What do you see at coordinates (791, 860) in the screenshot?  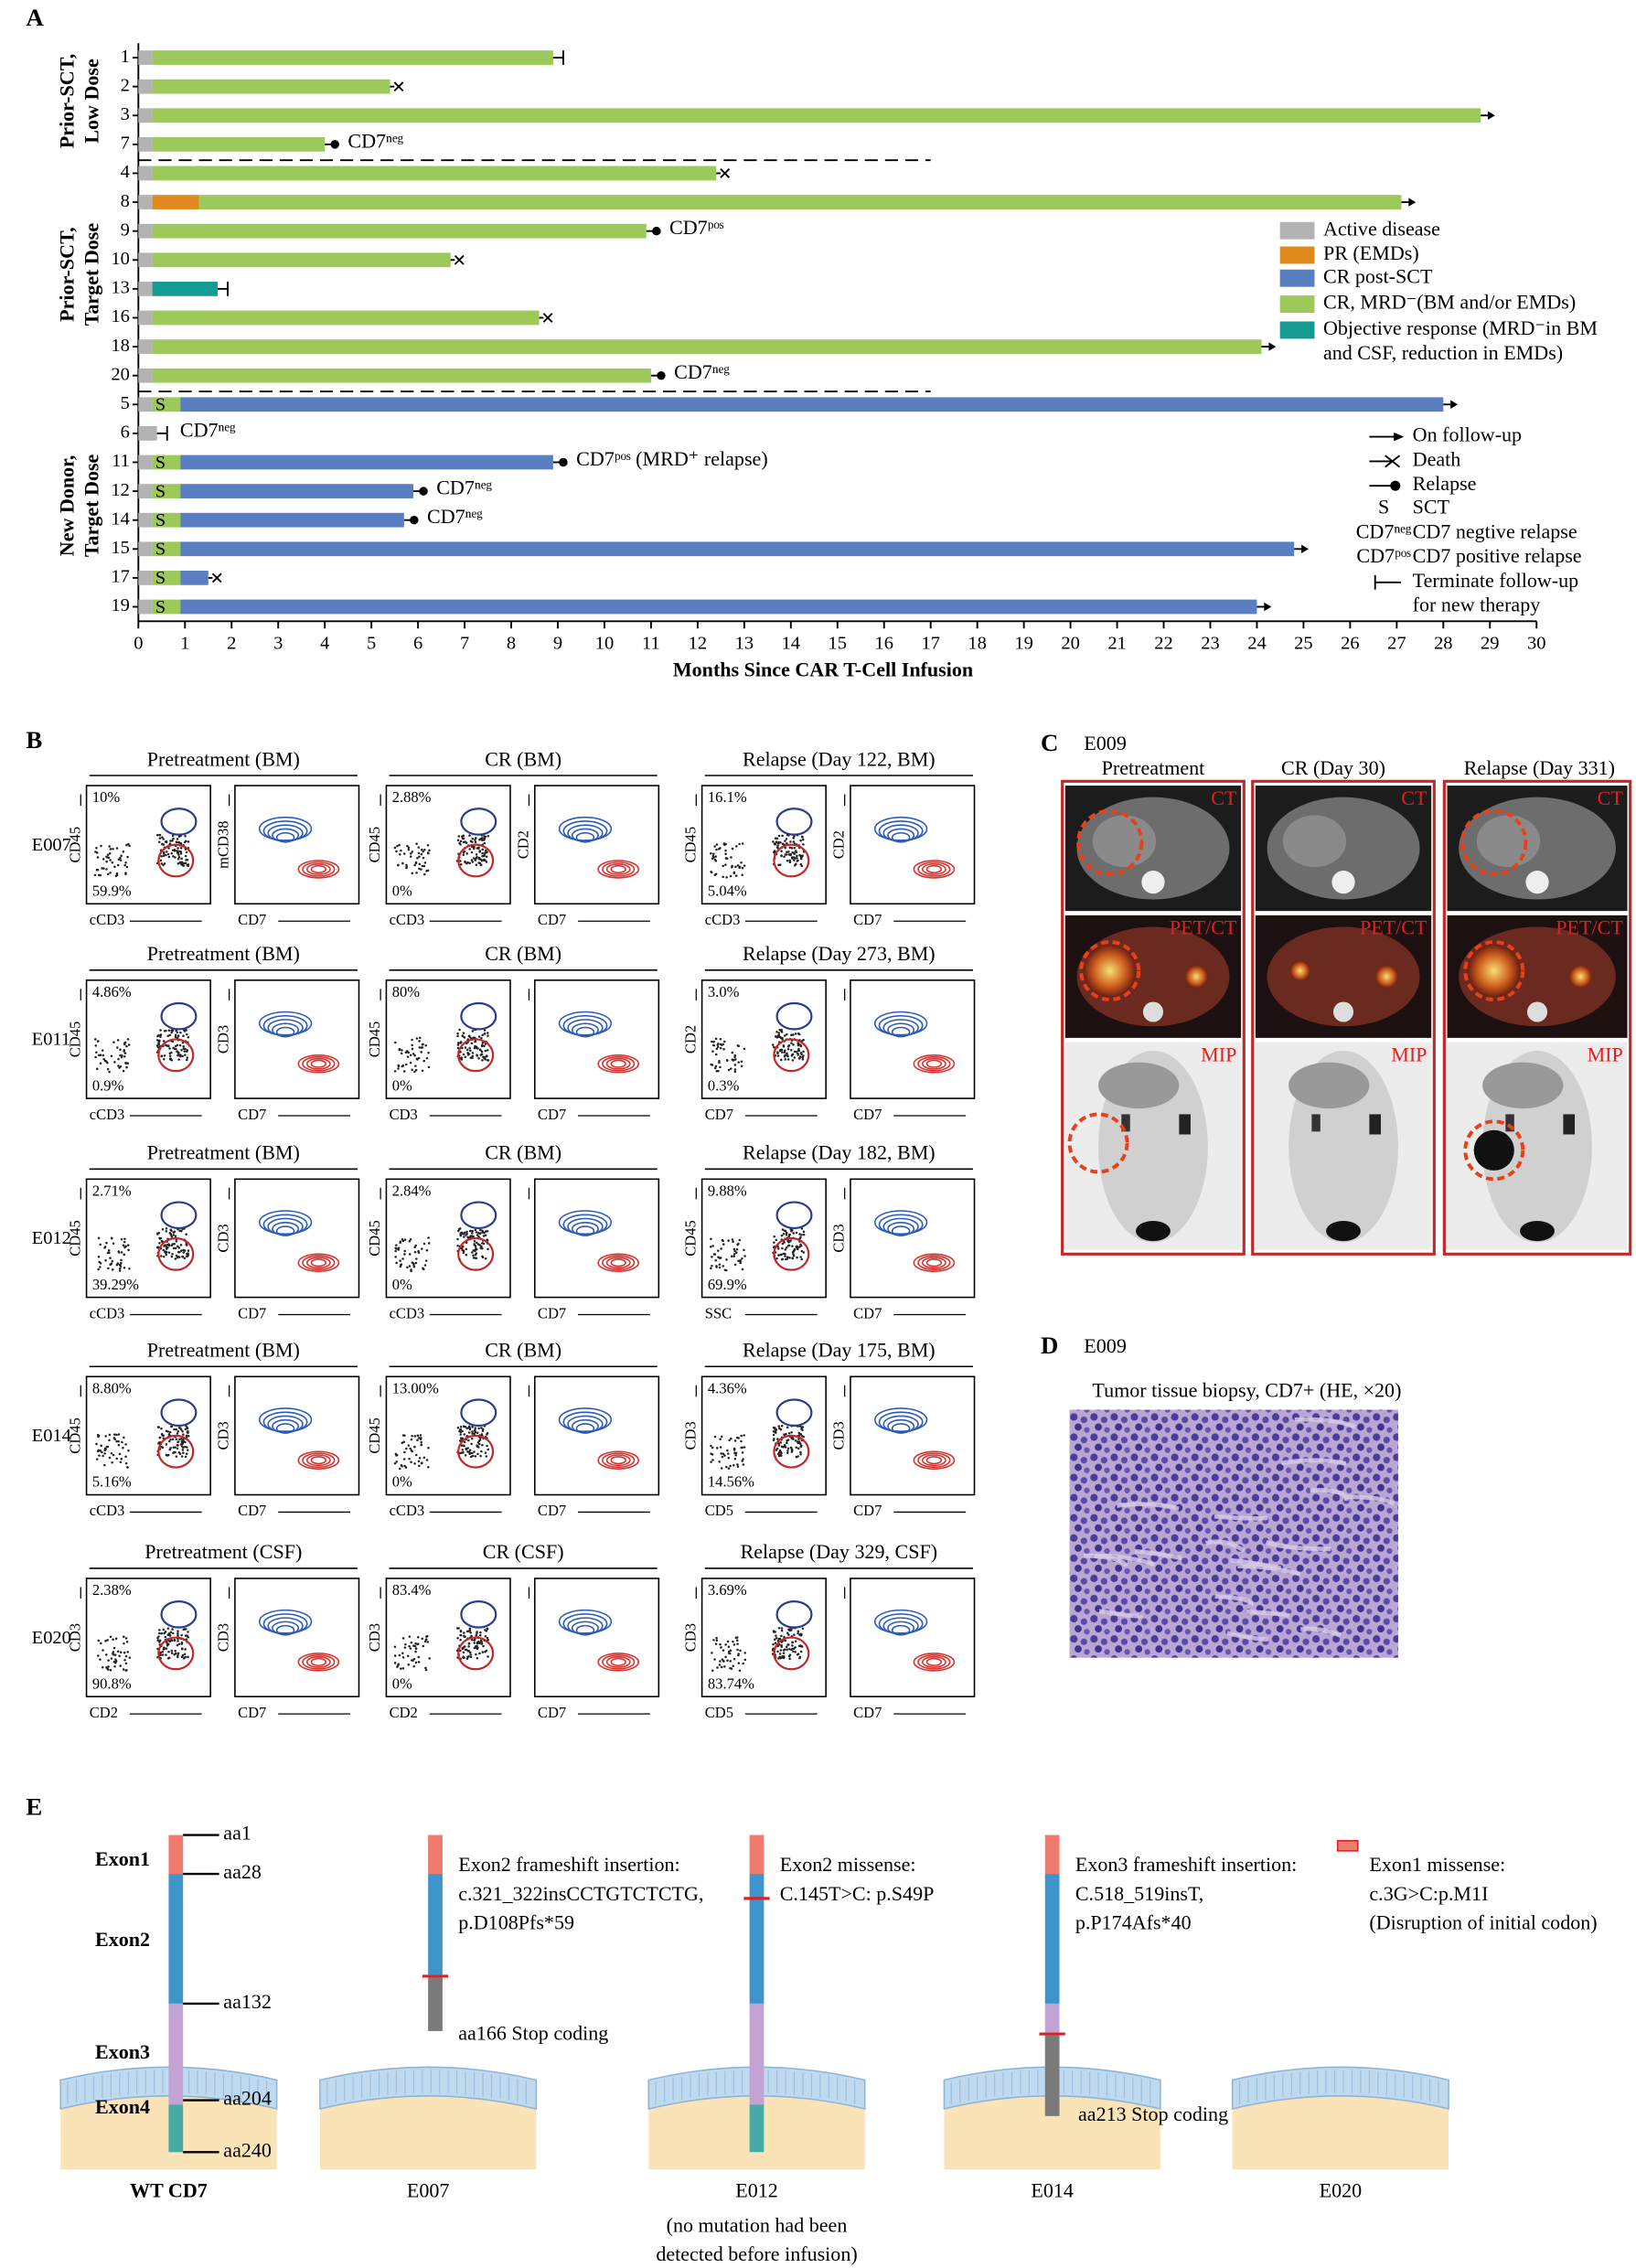 I see `gate` at bounding box center [791, 860].